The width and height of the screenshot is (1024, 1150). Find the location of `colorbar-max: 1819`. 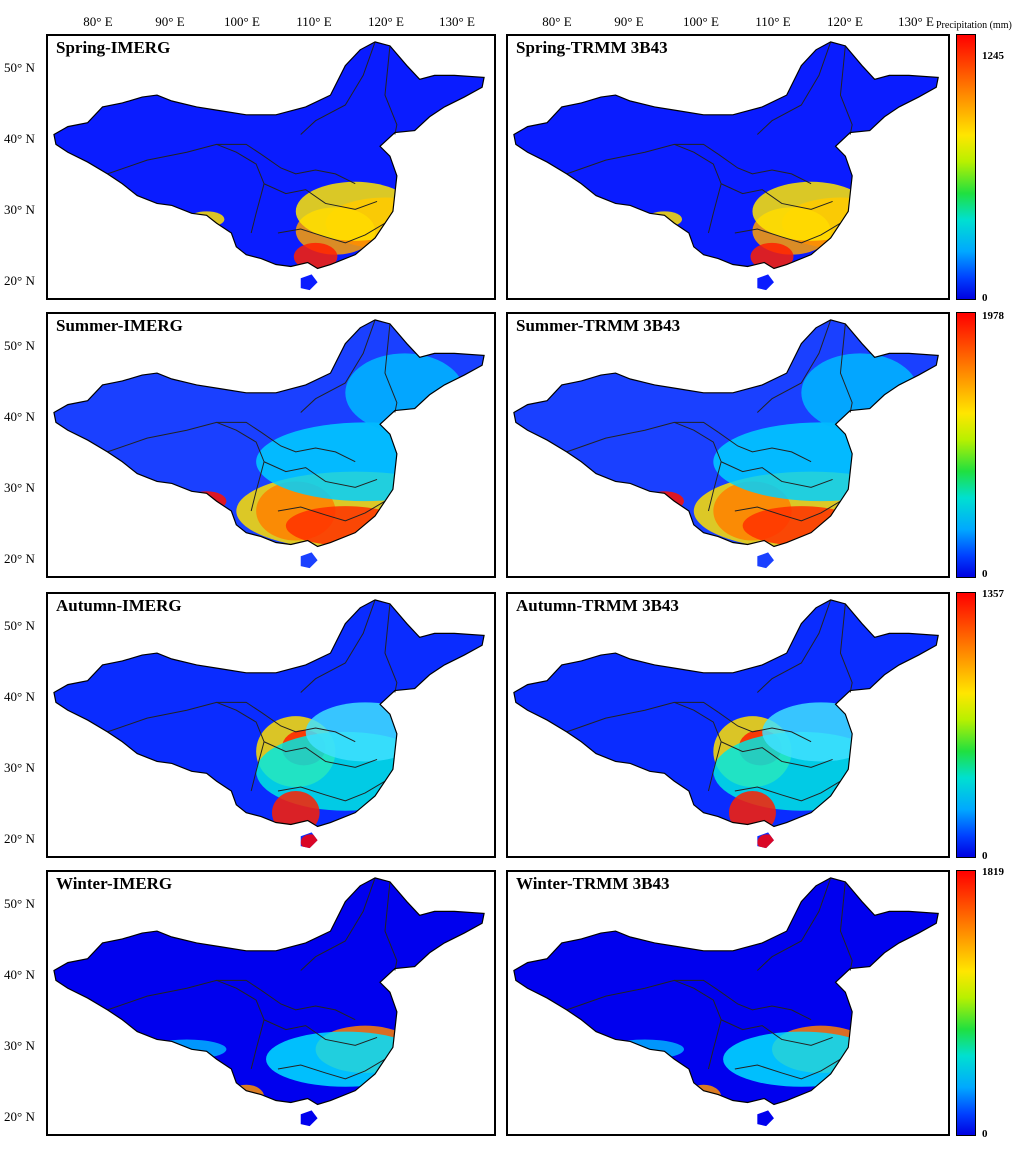

colorbar-max: 1819 is located at coordinates (993, 872).